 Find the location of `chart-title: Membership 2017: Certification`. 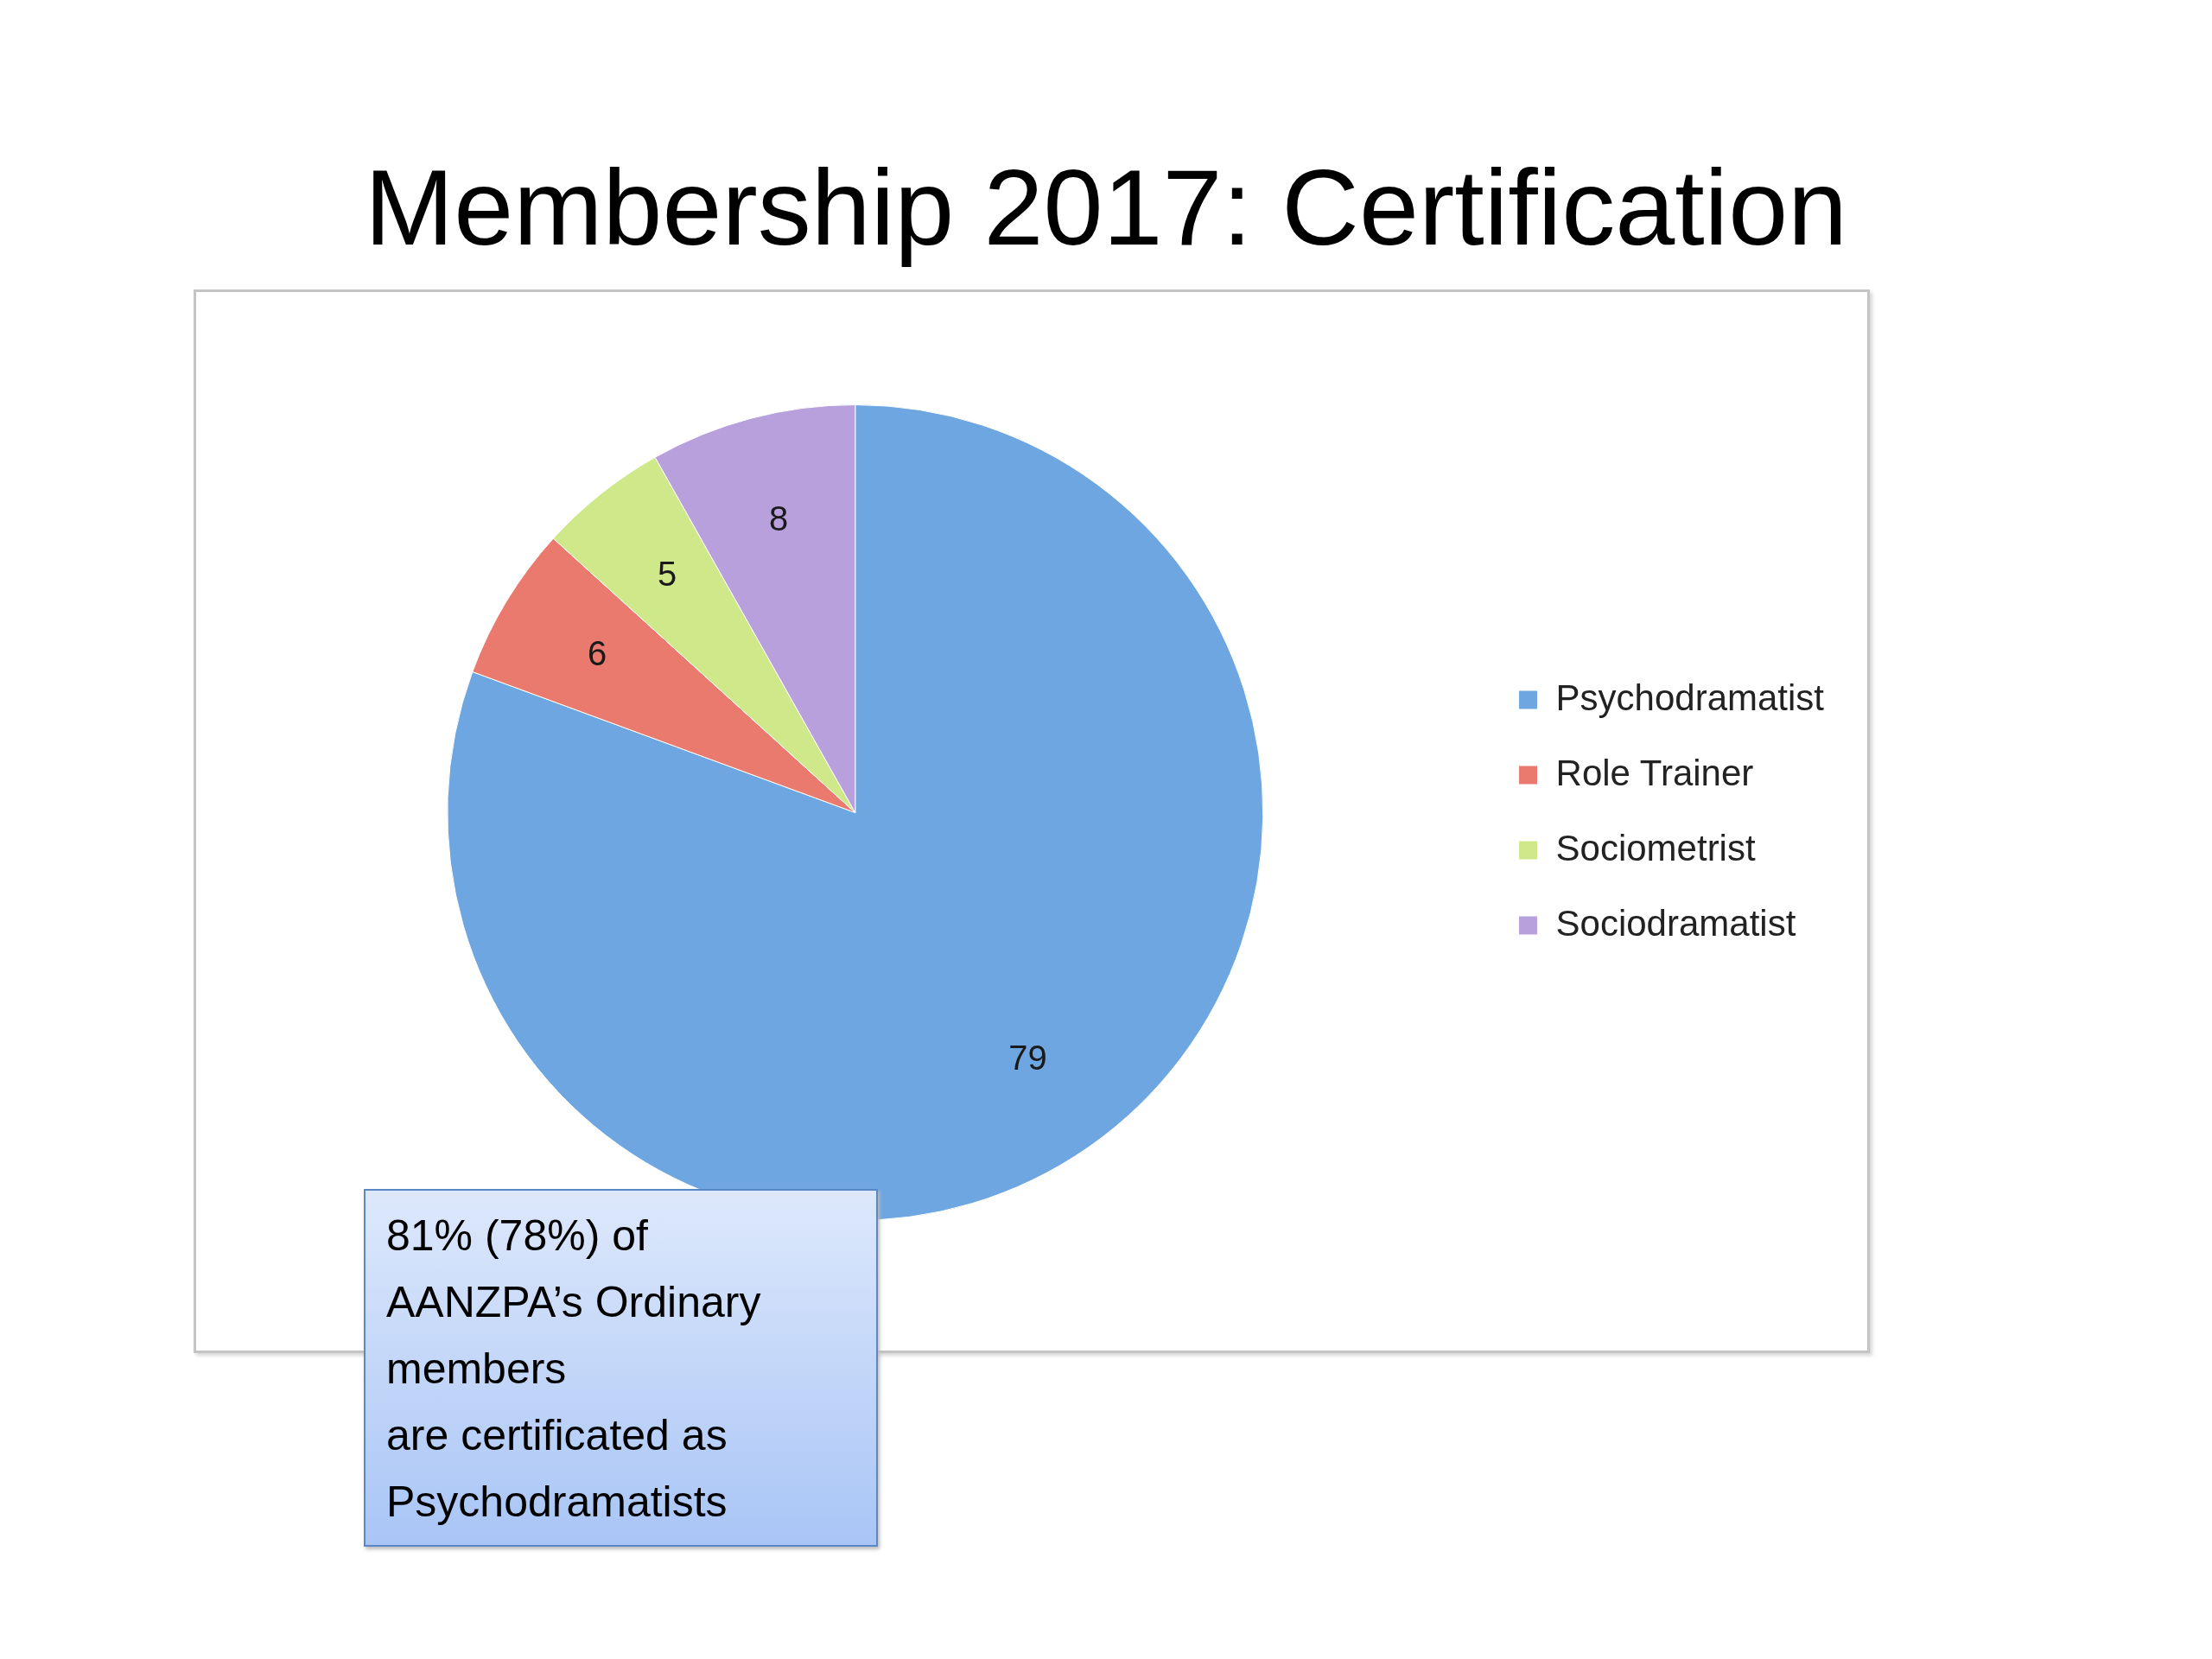

chart-title: Membership 2017: Certification is located at coordinates (1106, 207).